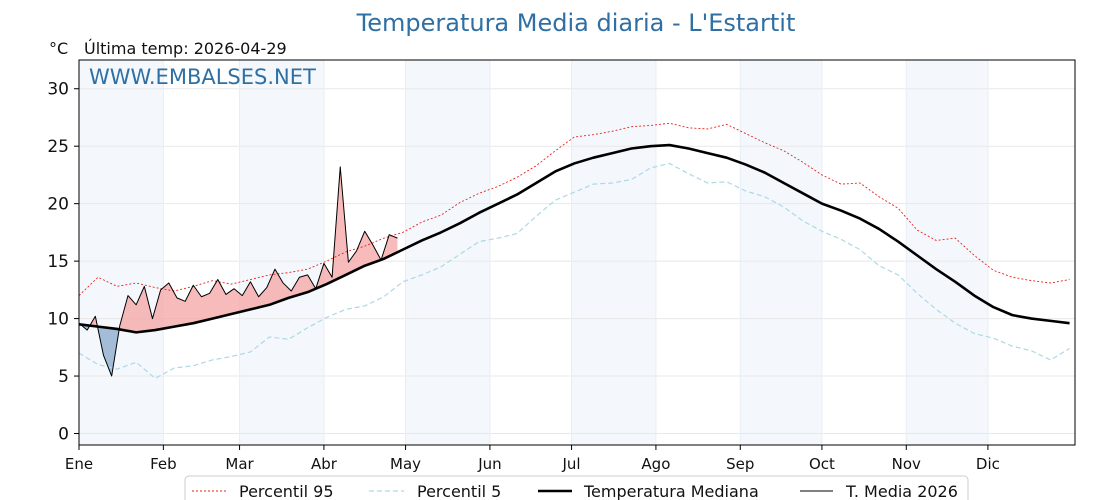 This screenshot has width=1120, height=500. I want to click on y-tick-label: 20, so click(58, 205).